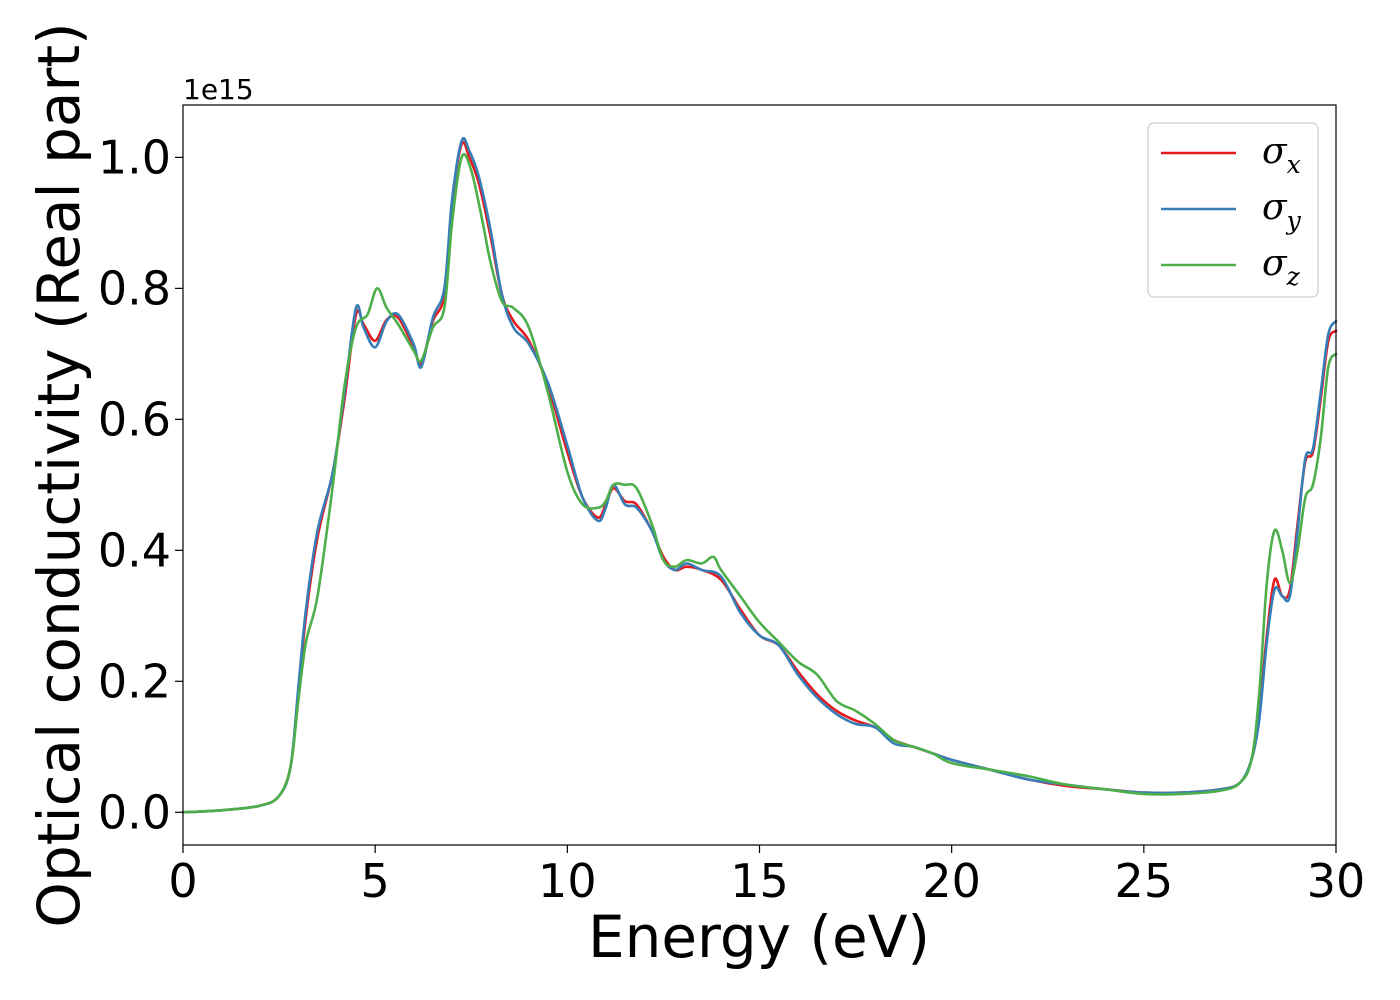 The image size is (1400, 1000). Describe the element at coordinates (182, 881) in the screenshot. I see `x-tick-label: 0` at that location.